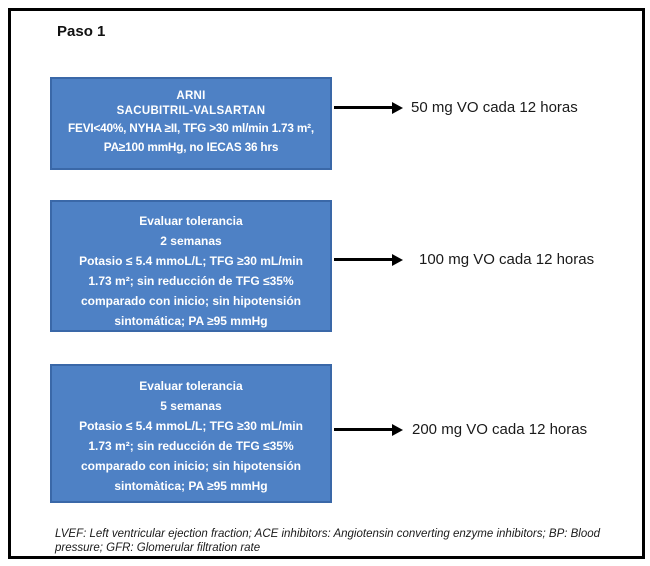  I want to click on dose-label: 50 mg VO cada 12 horas, so click(494, 107).